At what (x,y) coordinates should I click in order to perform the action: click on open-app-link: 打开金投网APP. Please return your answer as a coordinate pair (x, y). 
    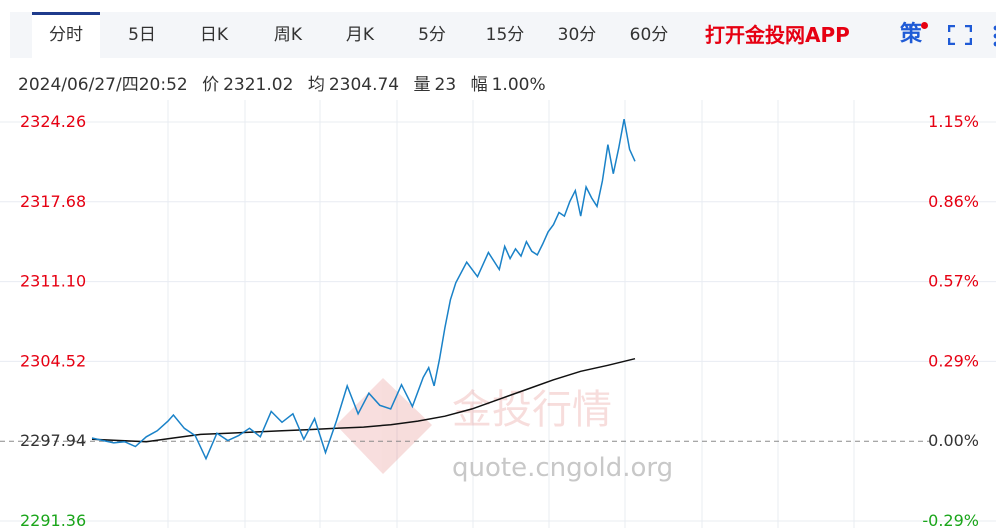
    Looking at the image, I should click on (777, 35).